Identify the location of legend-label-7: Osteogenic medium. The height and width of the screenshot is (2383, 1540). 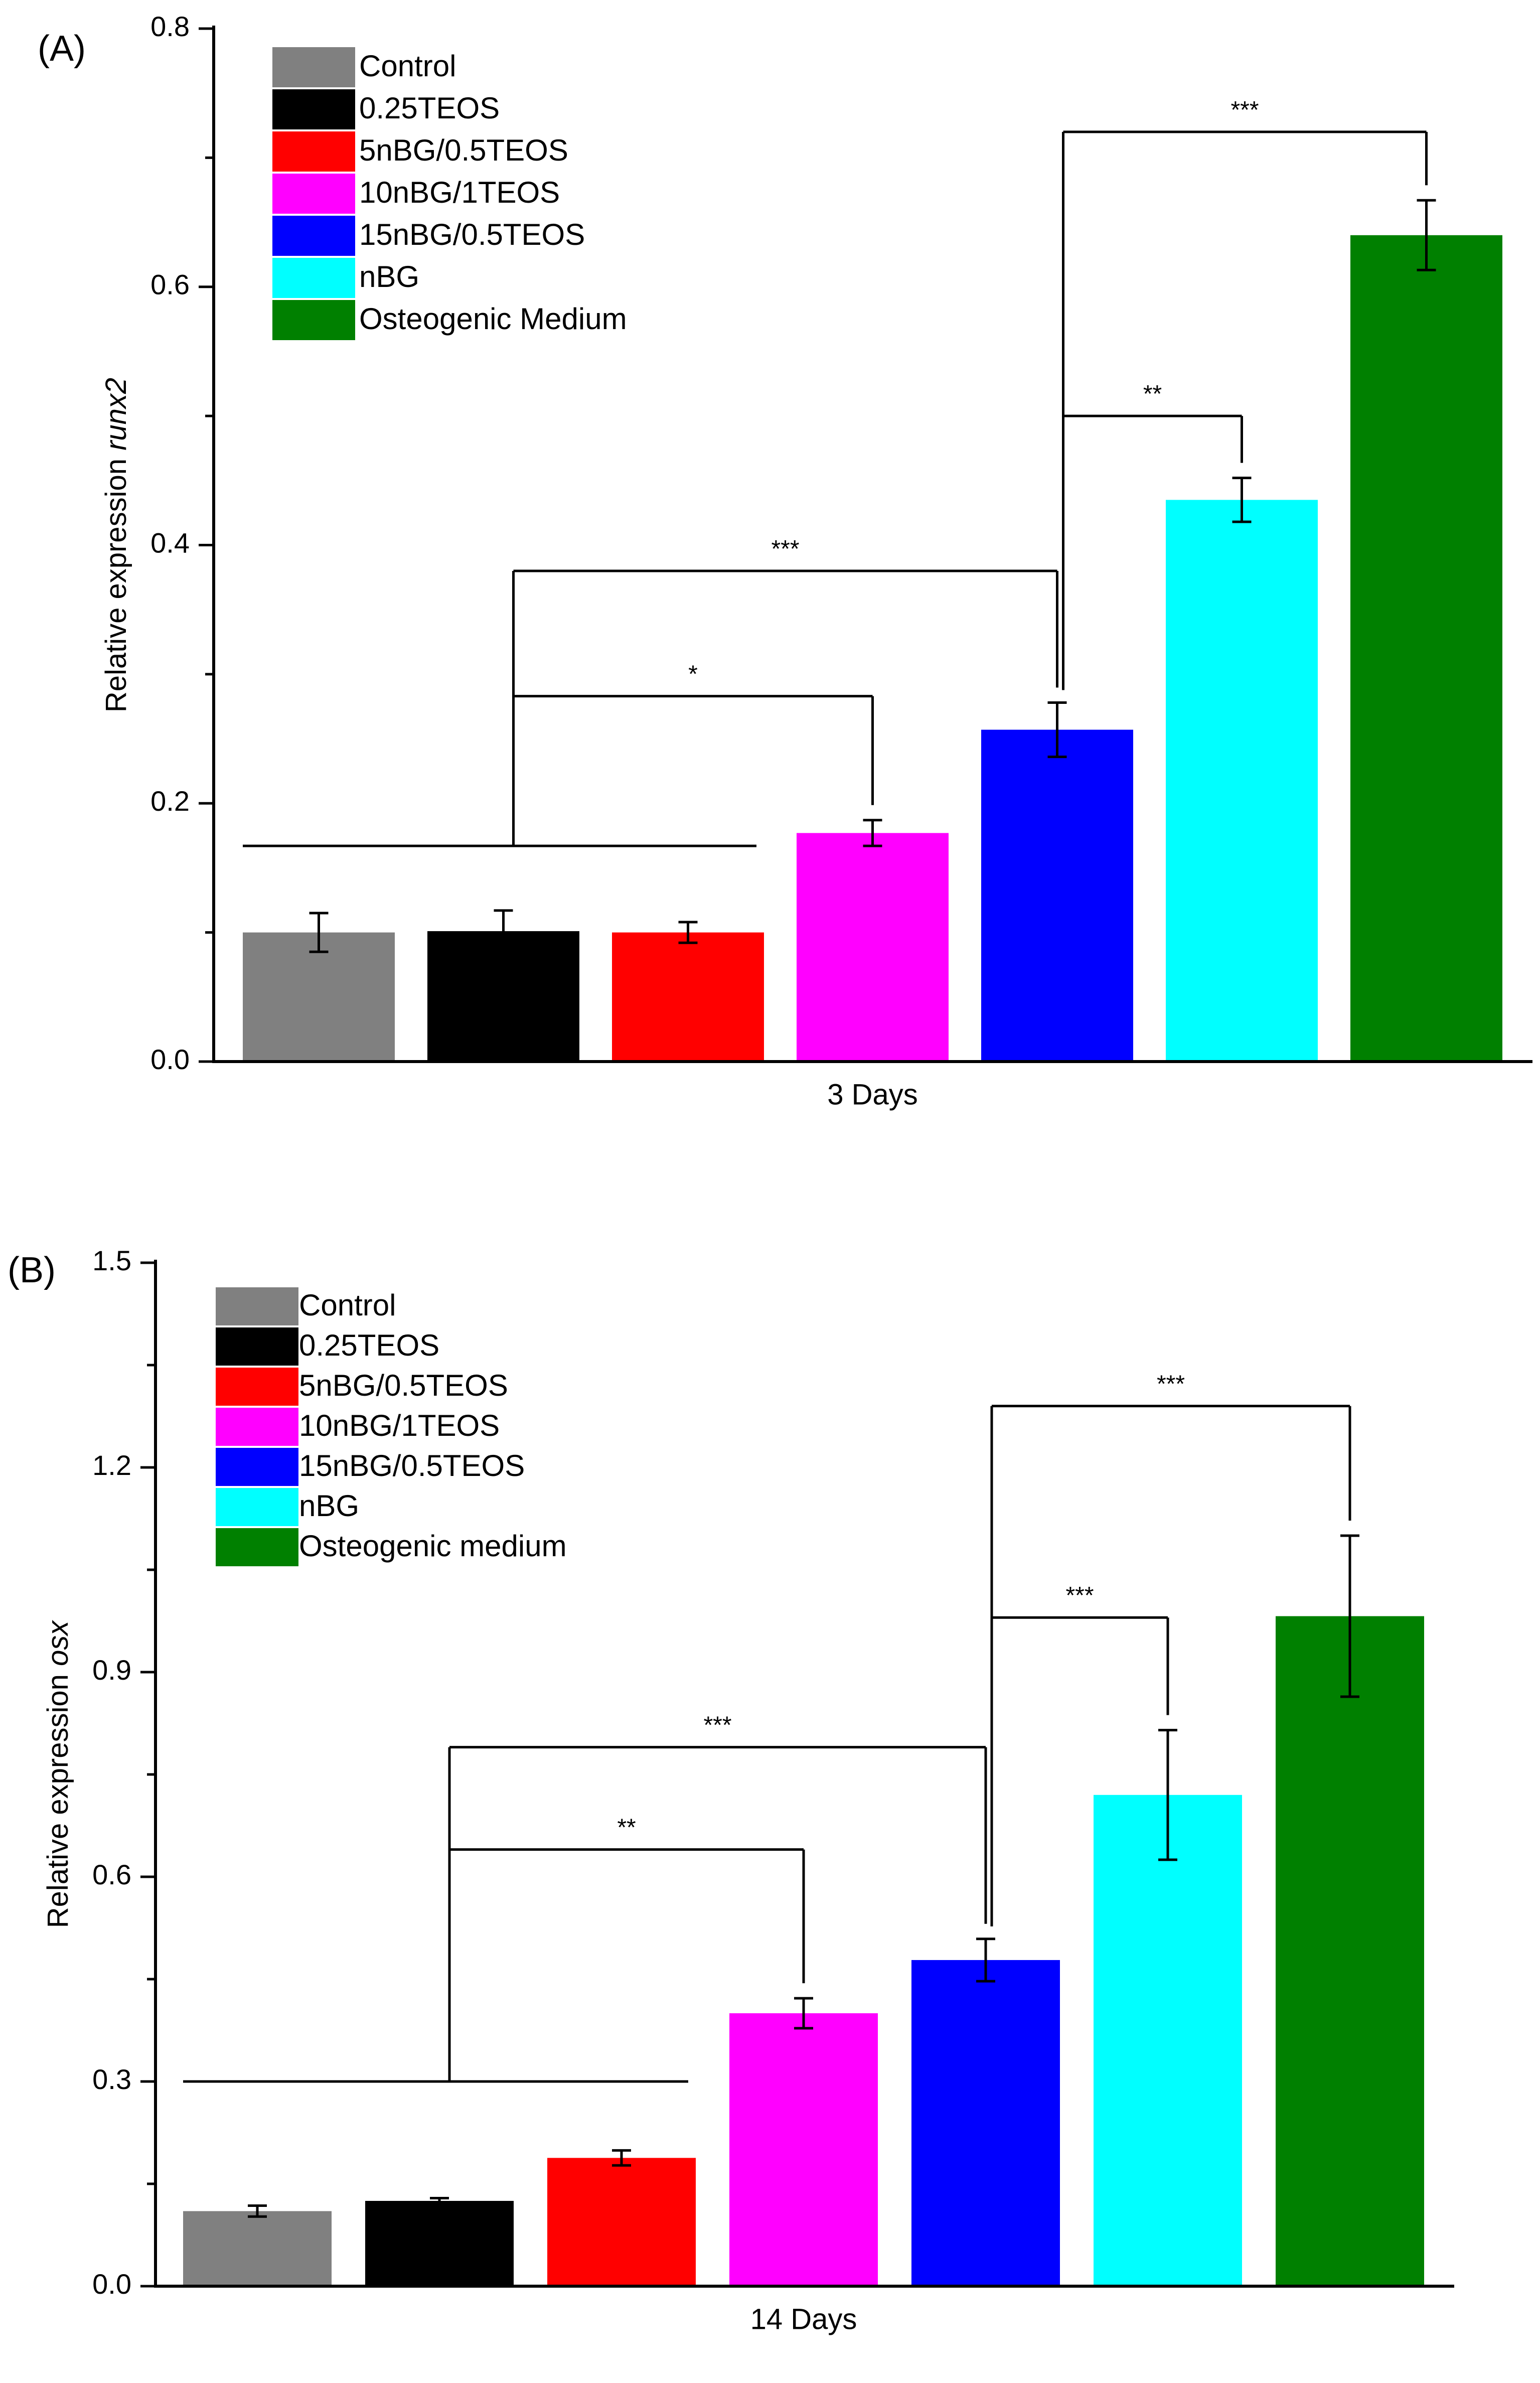
(433, 1546).